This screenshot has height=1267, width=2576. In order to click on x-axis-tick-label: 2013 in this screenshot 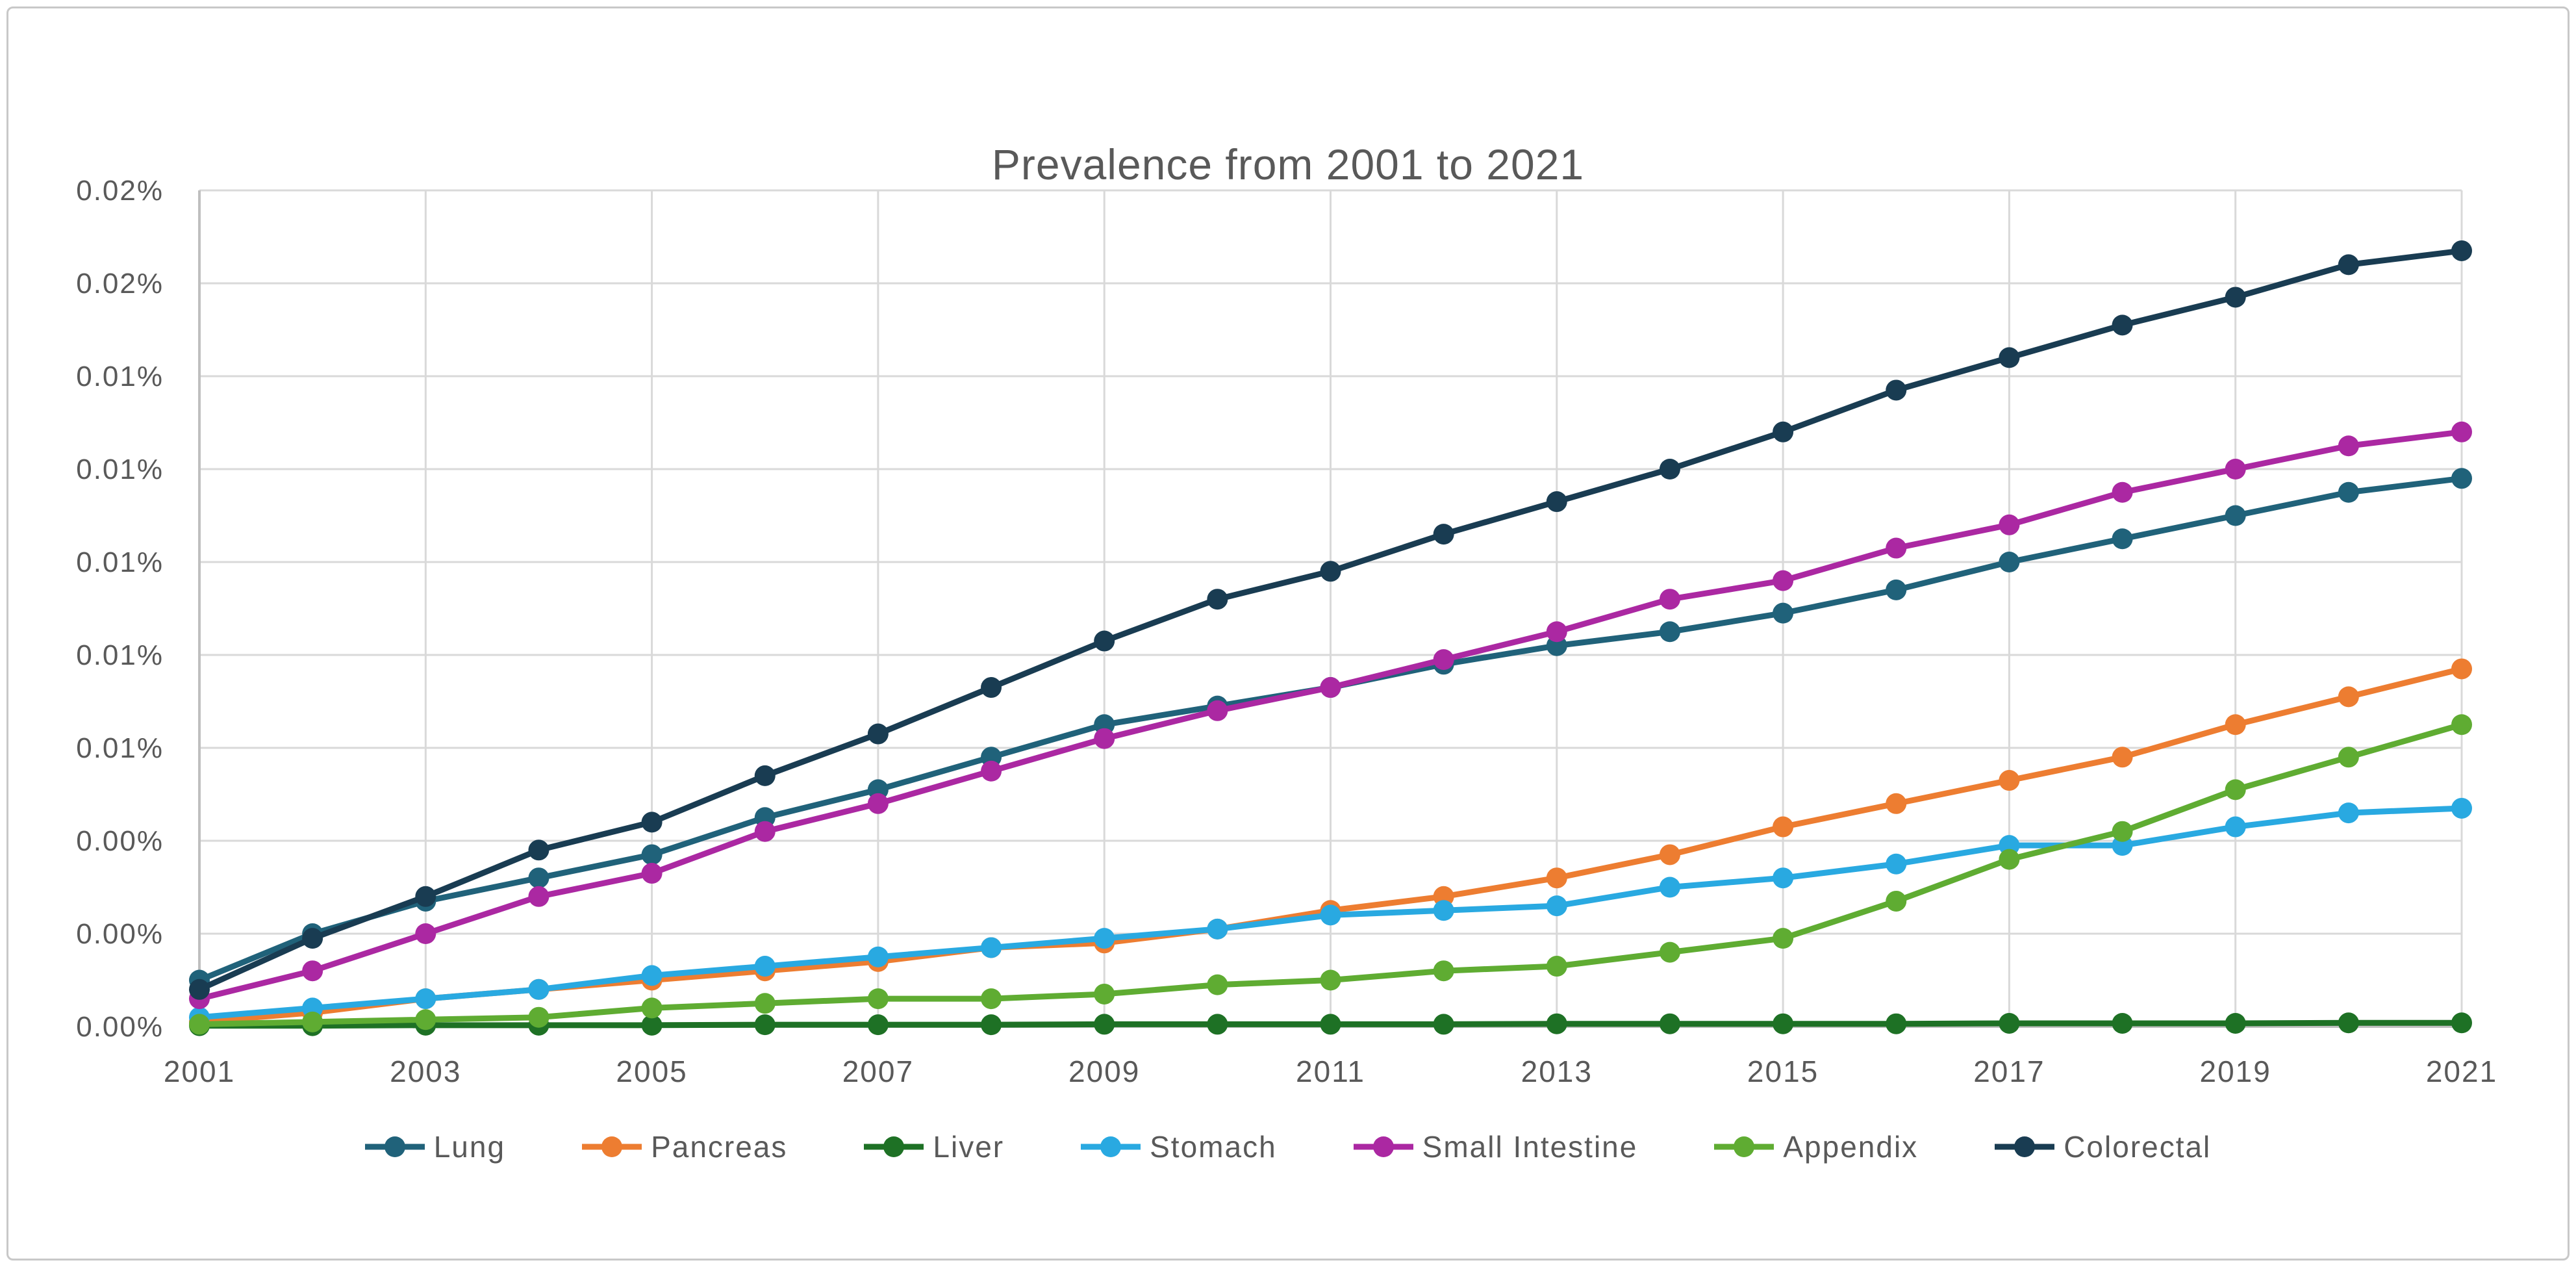, I will do `click(1557, 1071)`.